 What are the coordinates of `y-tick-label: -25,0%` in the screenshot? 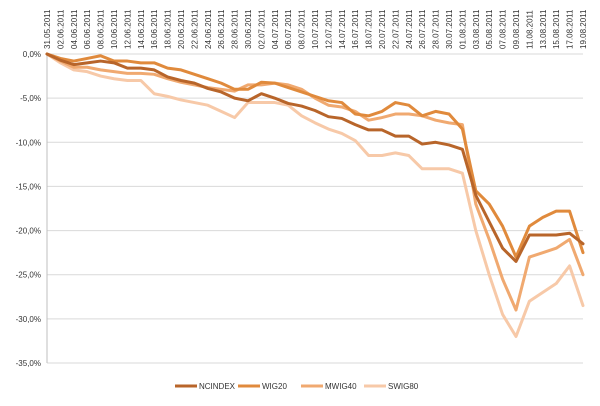 It's located at (28, 275).